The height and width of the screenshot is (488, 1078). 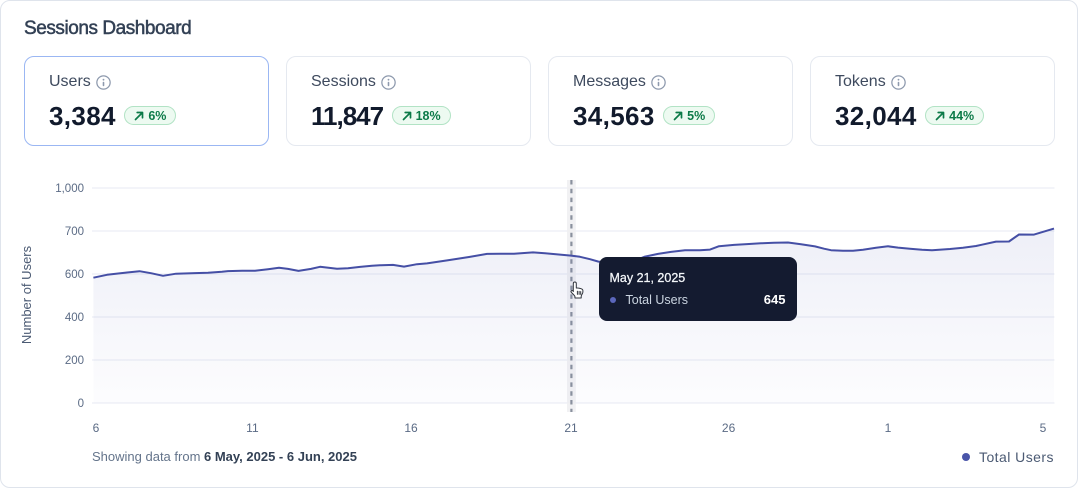 What do you see at coordinates (96, 428) in the screenshot?
I see `svg-text: 6` at bounding box center [96, 428].